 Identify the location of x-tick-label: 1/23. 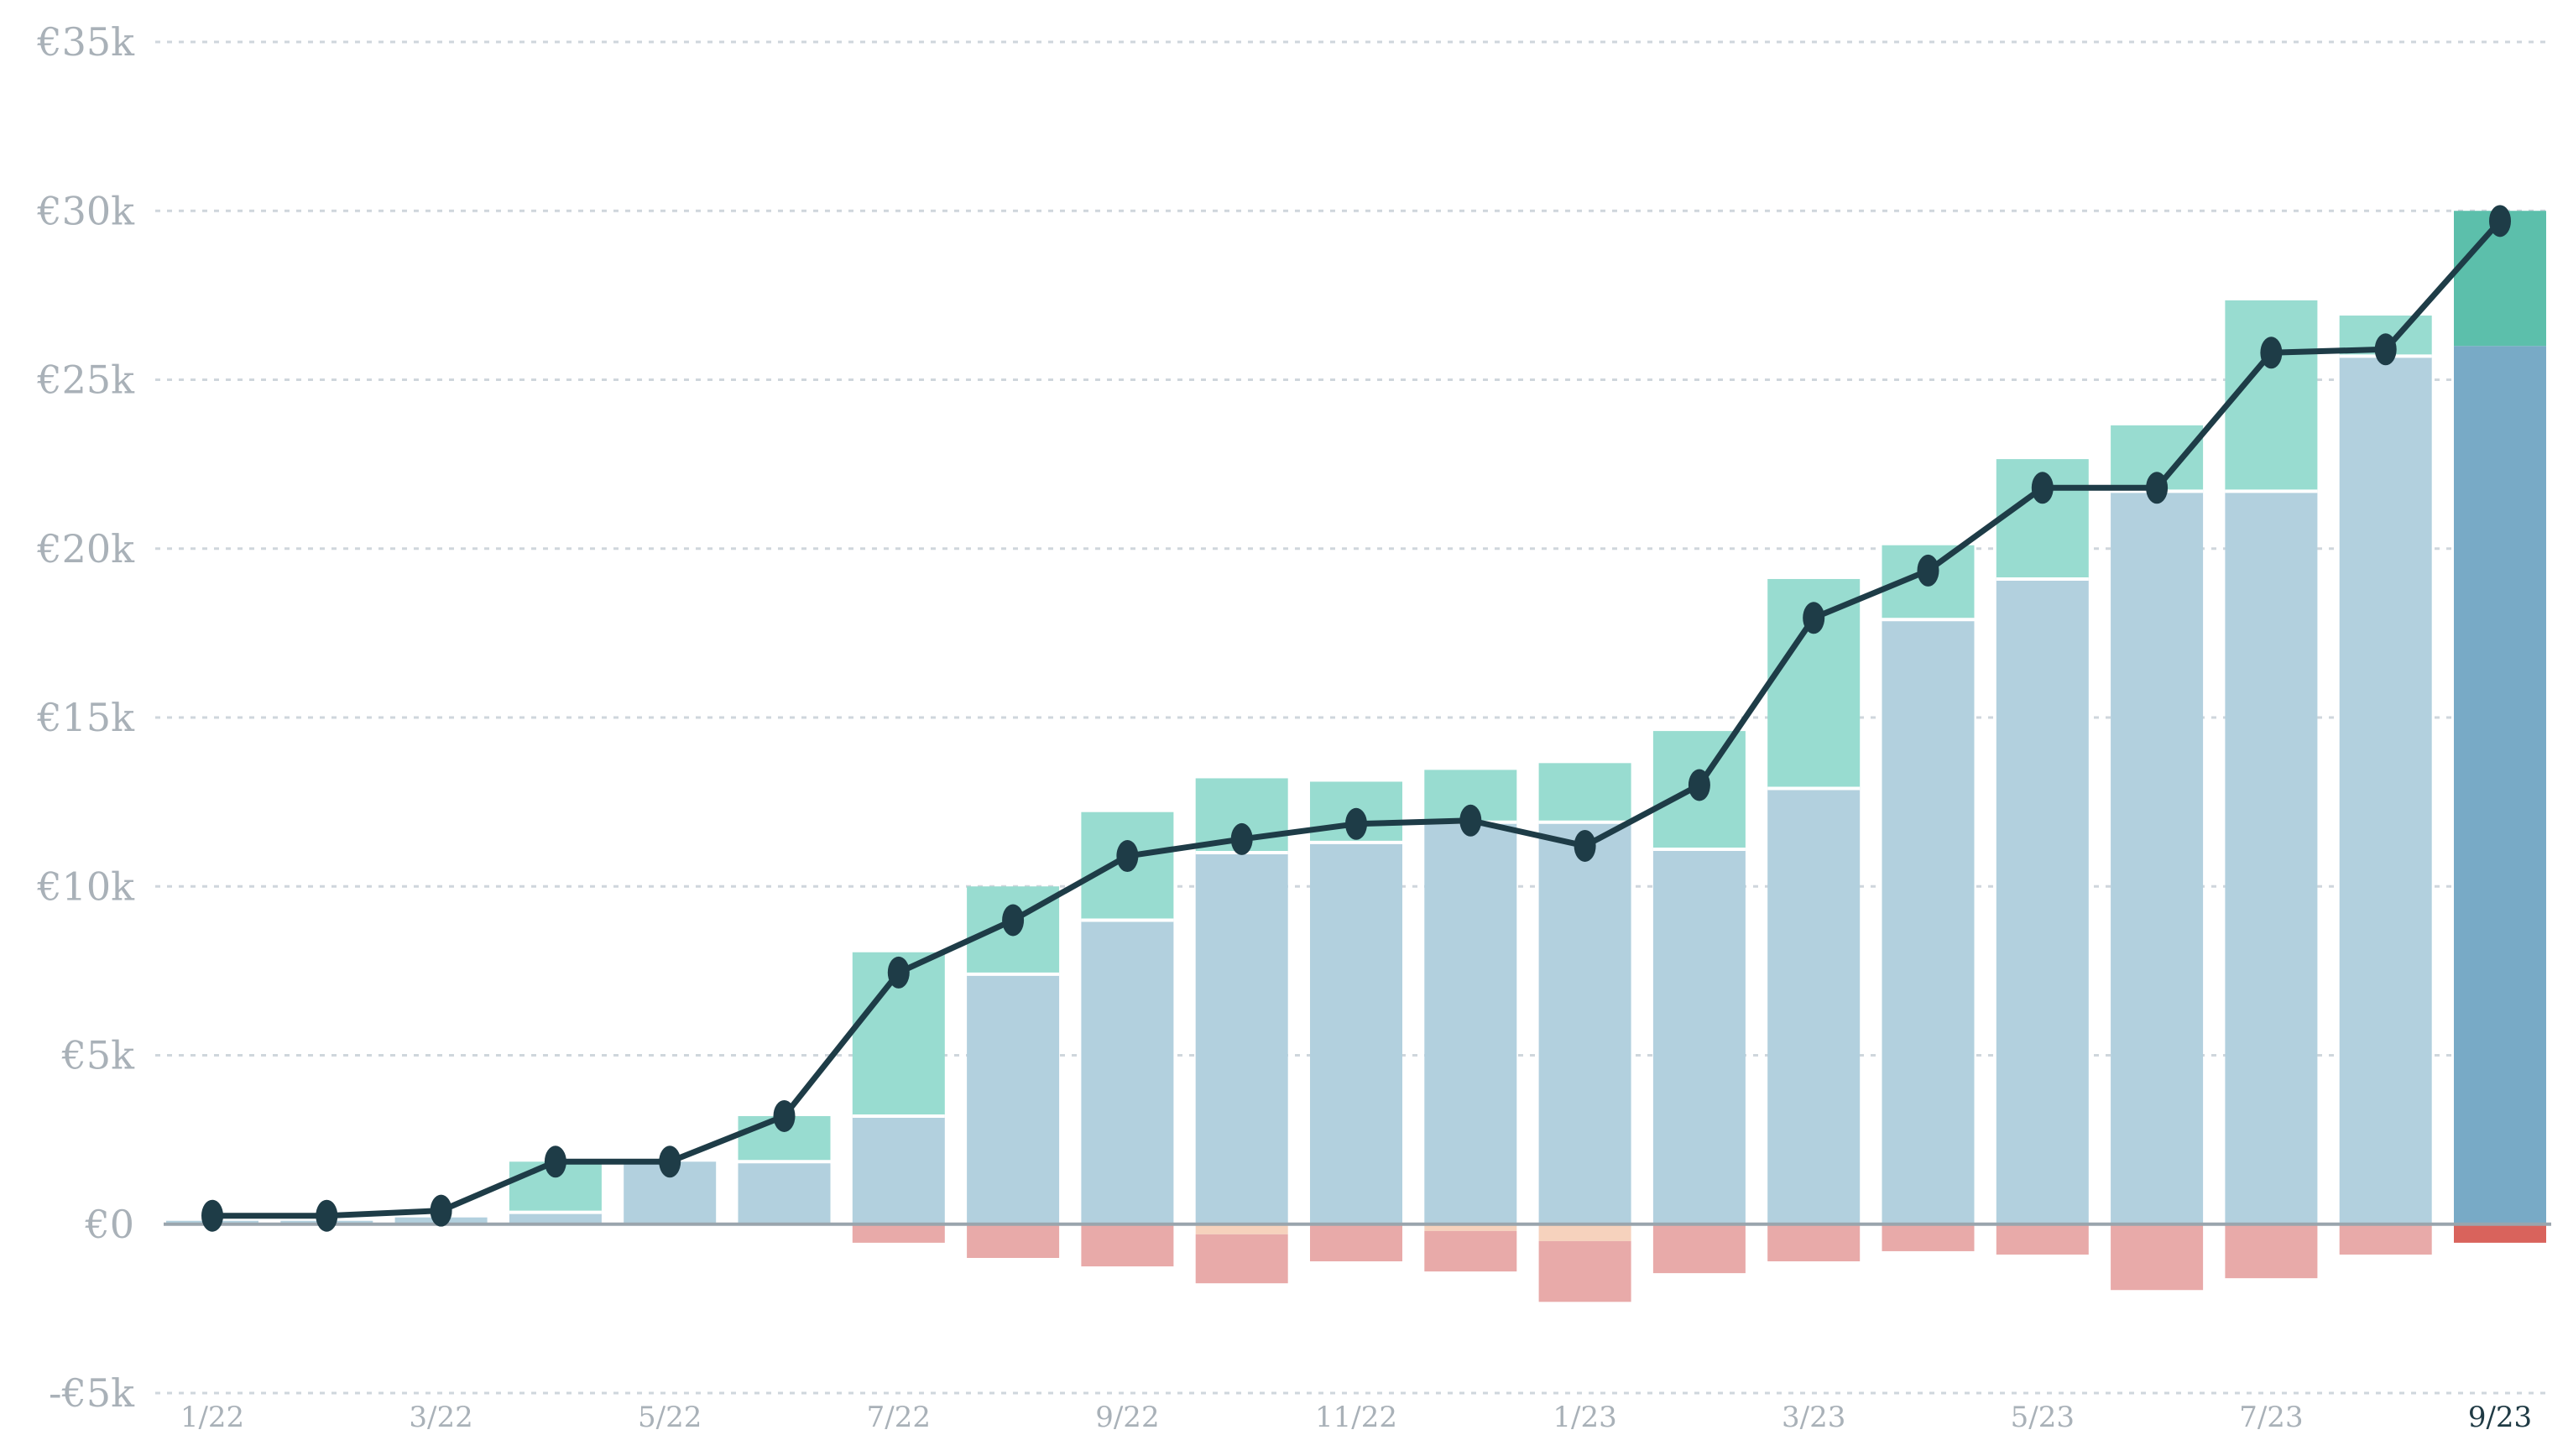
(1584, 1417).